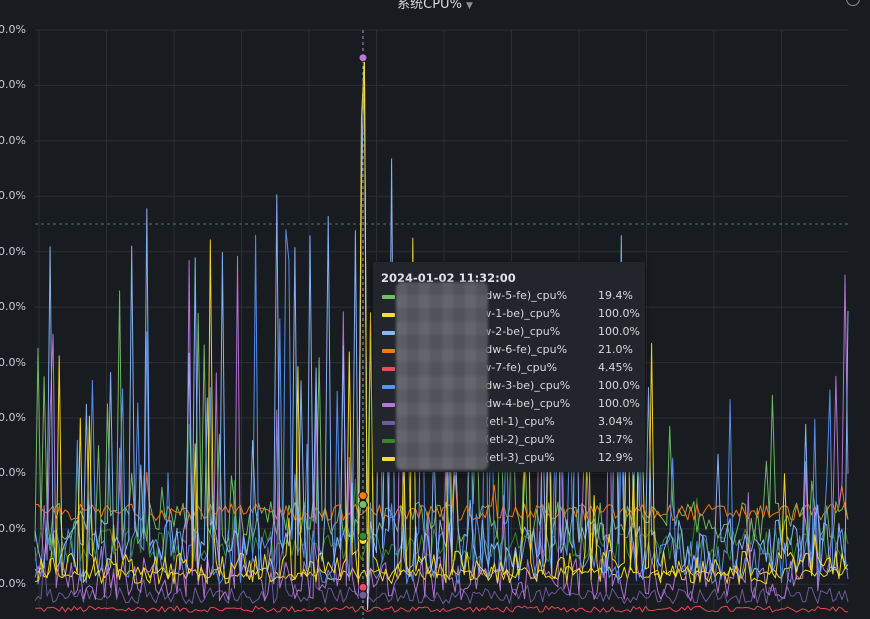 Image resolution: width=870 pixels, height=619 pixels. Describe the element at coordinates (429, 6) in the screenshot. I see `panel-title: 系统CPU%` at that location.